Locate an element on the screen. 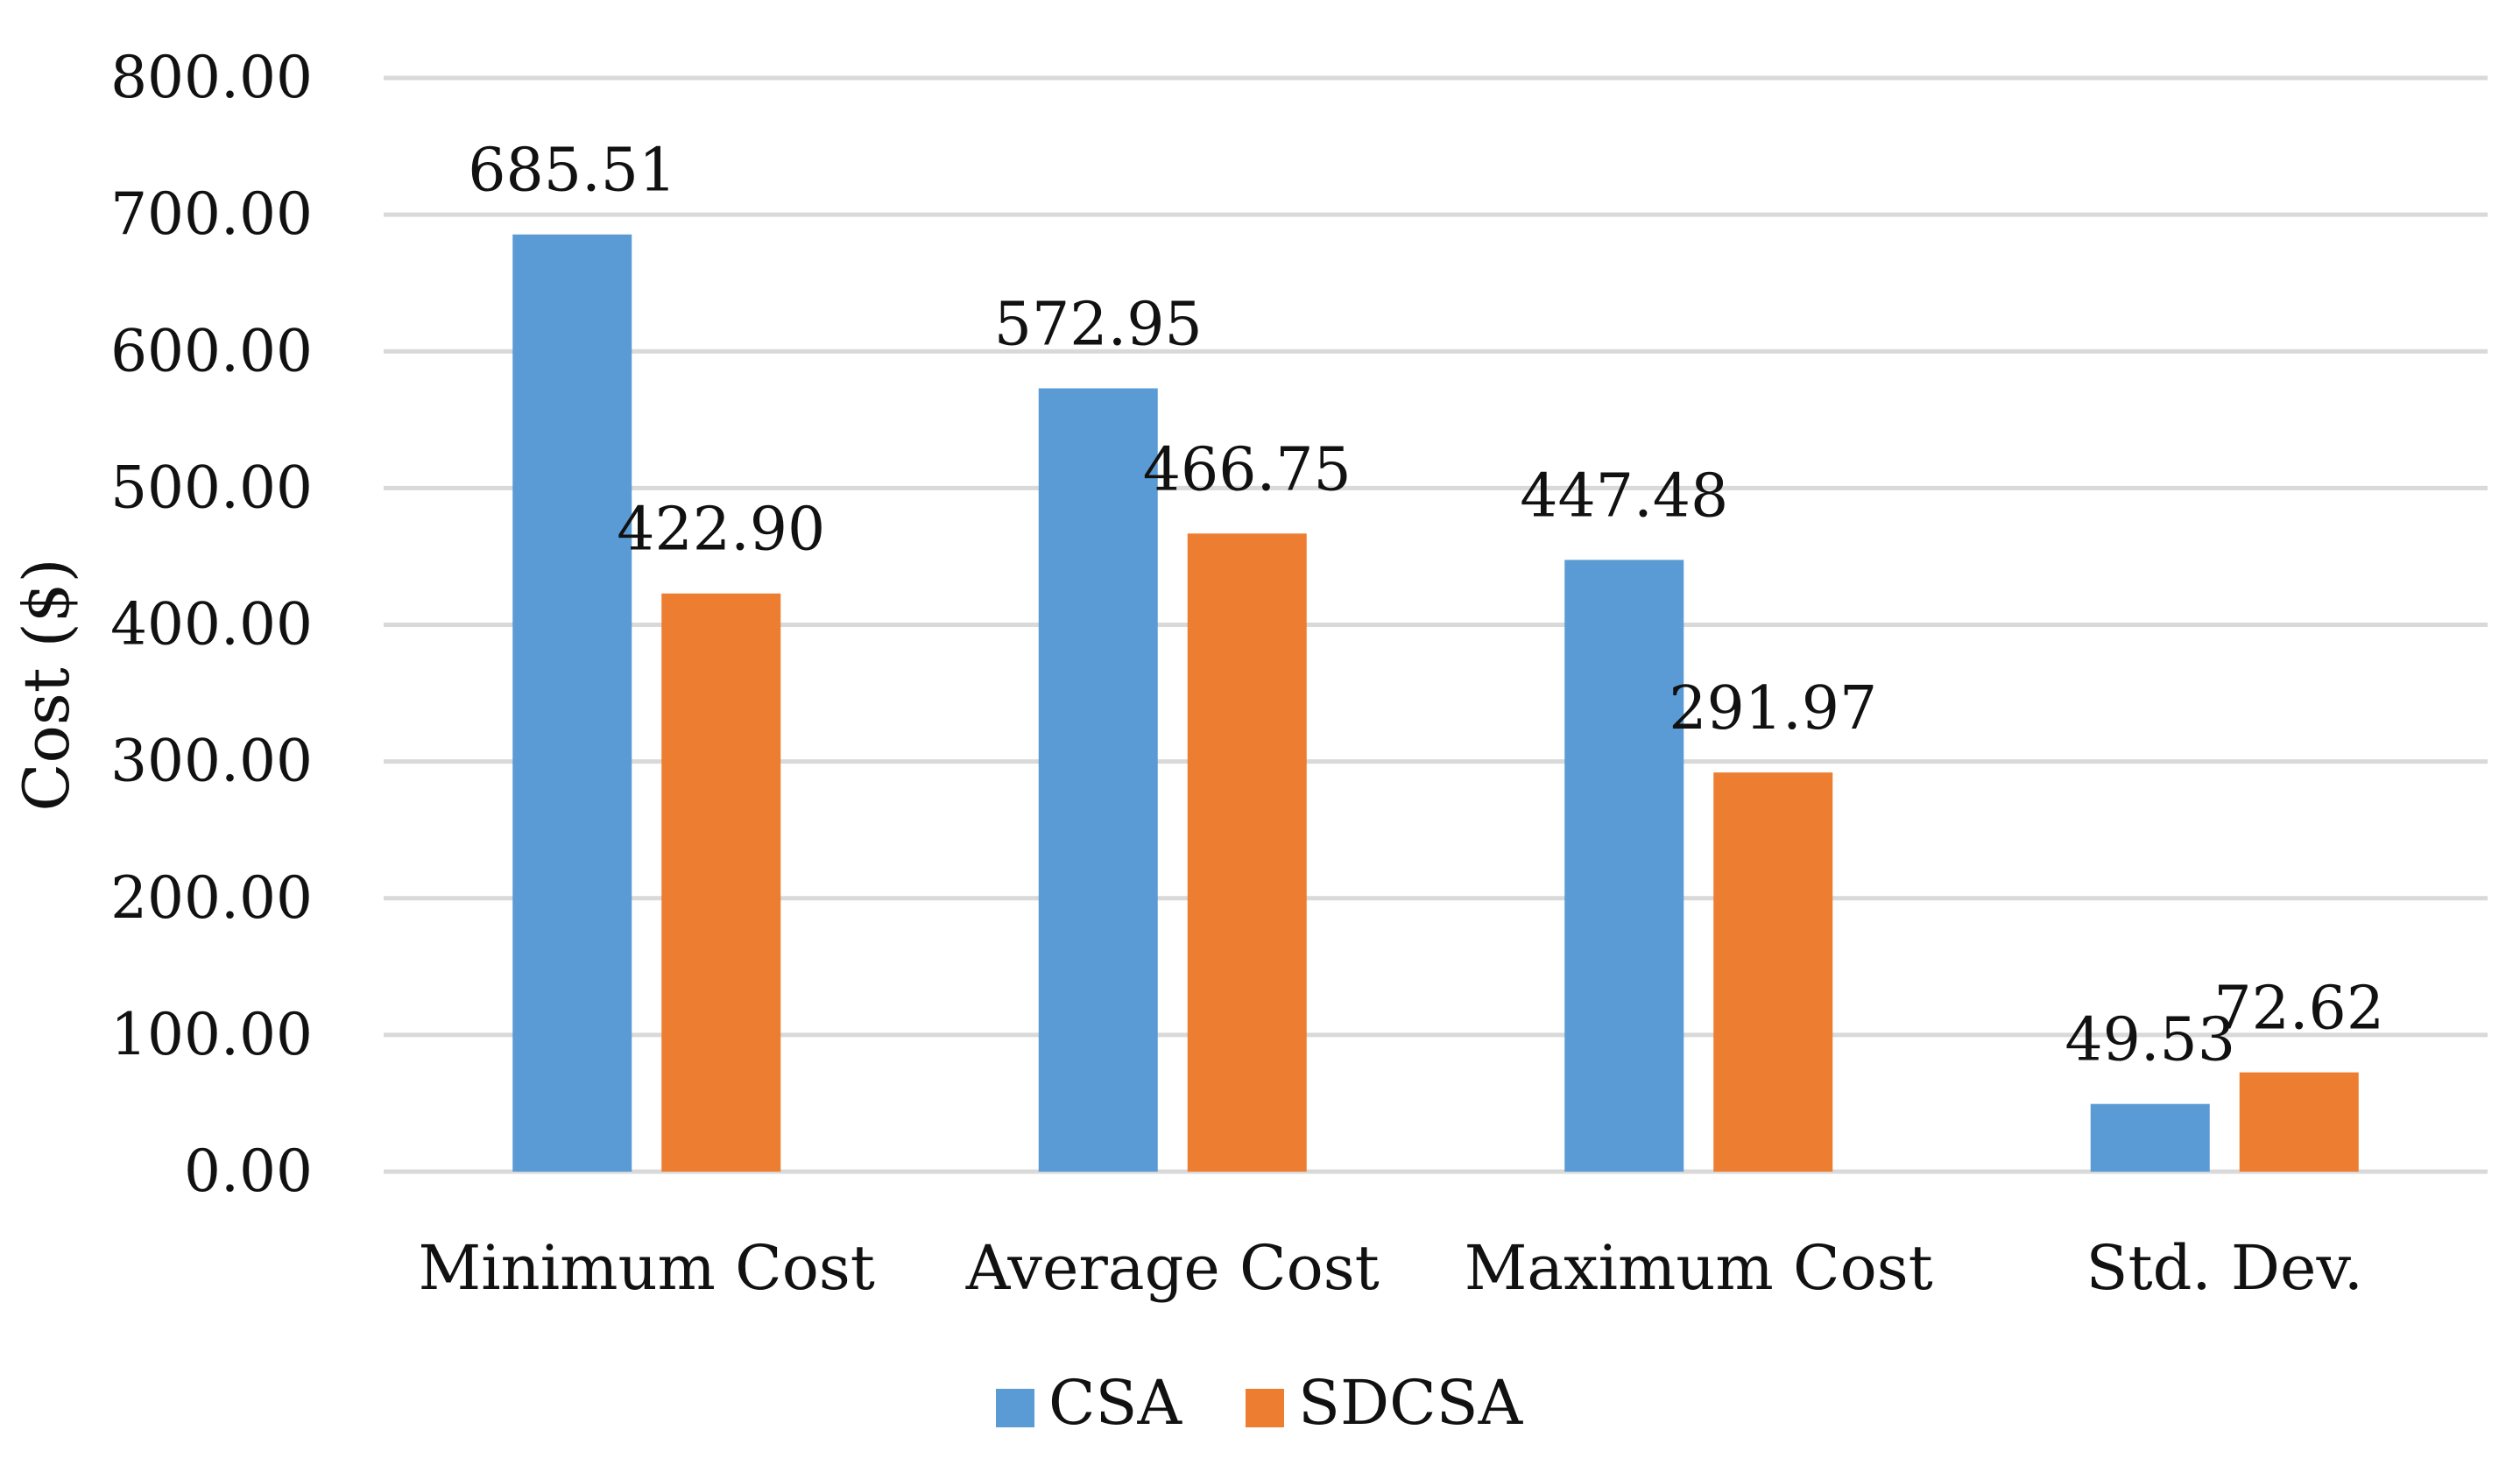 The height and width of the screenshot is (1465, 2520). y-tick-label: 700.00 is located at coordinates (211, 214).